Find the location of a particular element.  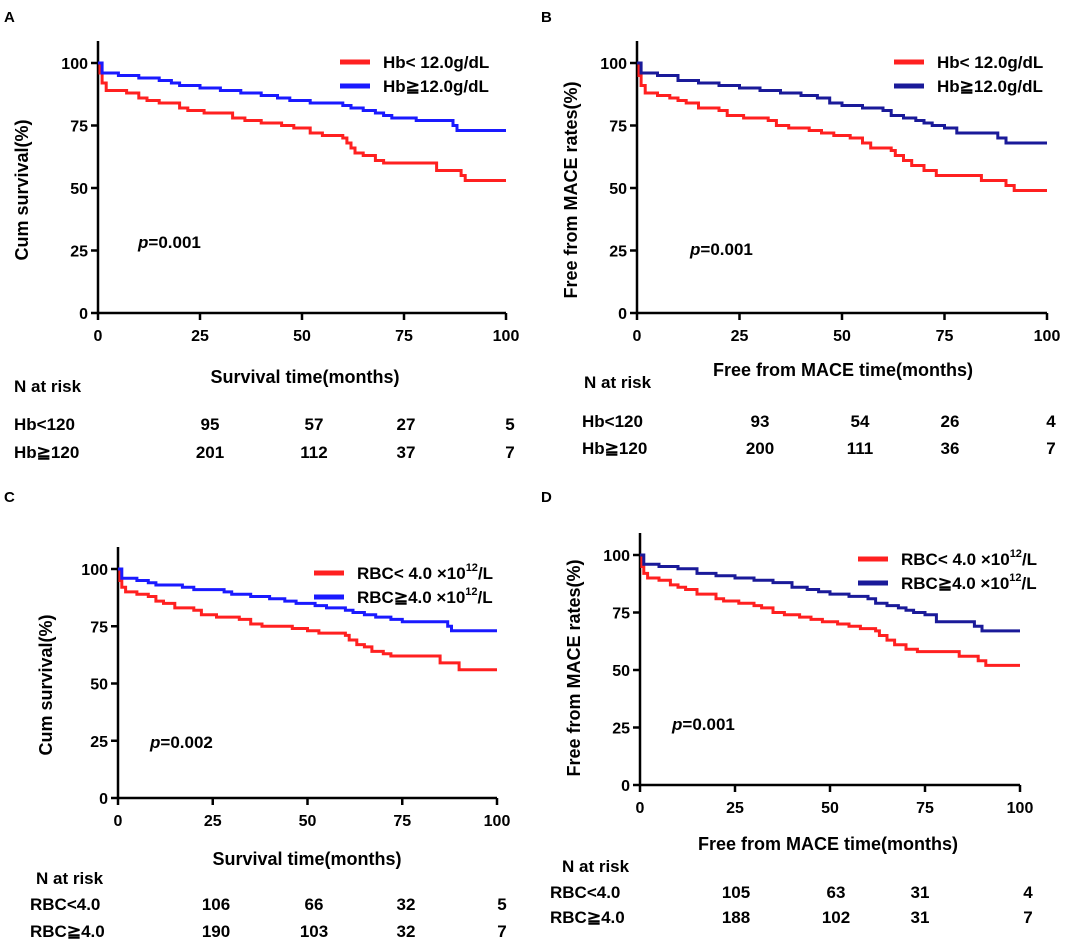

legend-label: RBC≧4.0 ×1012/L is located at coordinates (425, 596).